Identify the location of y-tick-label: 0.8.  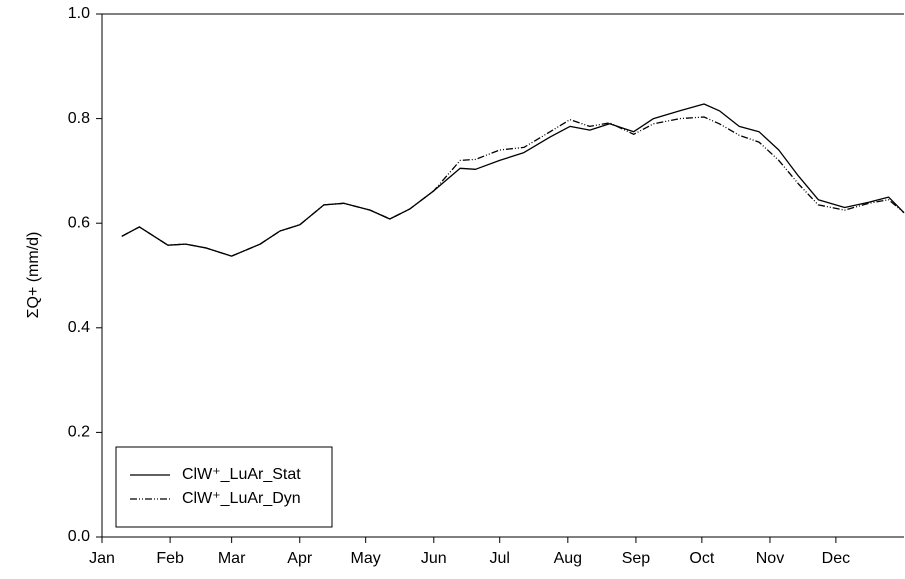
(79, 118).